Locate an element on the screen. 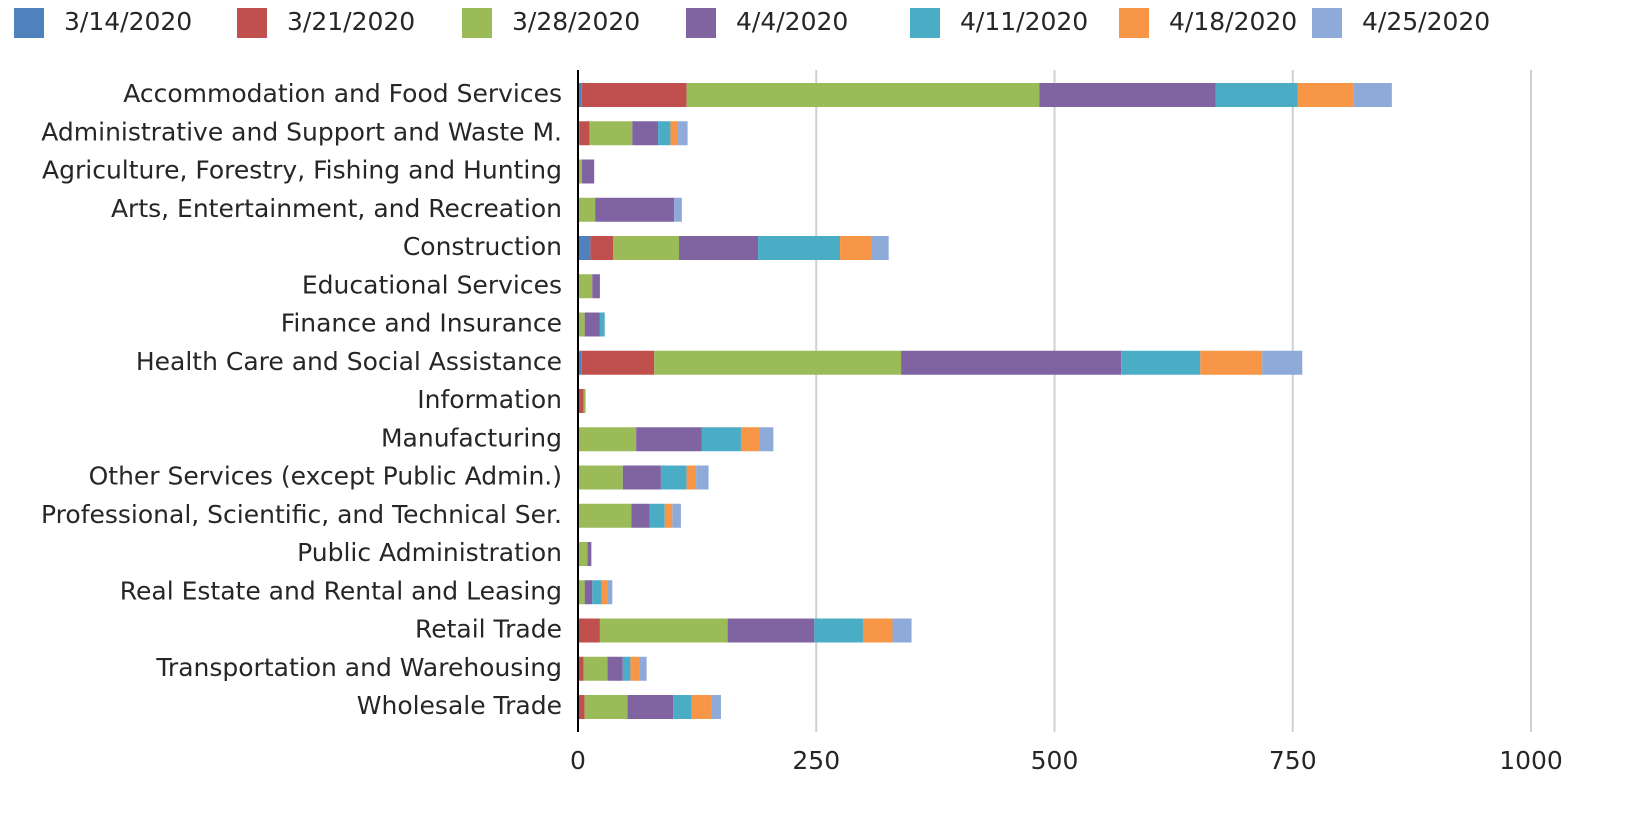  y-tick-label: Construction is located at coordinates (482, 246).